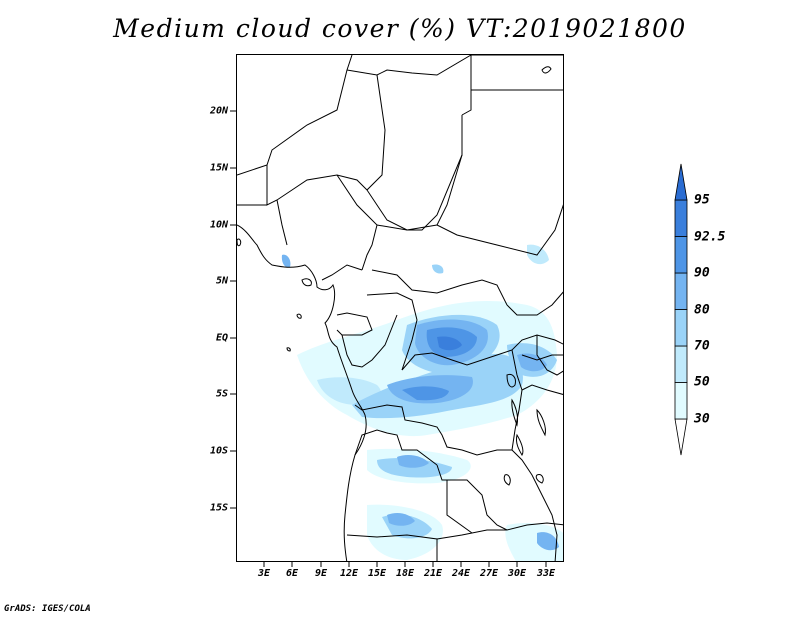  Describe the element at coordinates (702, 346) in the screenshot. I see `colorbar-label: 70` at that location.